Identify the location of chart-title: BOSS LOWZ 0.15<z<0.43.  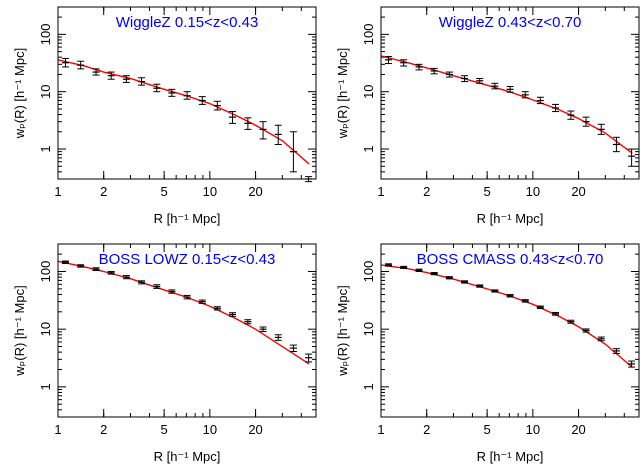
(187, 259).